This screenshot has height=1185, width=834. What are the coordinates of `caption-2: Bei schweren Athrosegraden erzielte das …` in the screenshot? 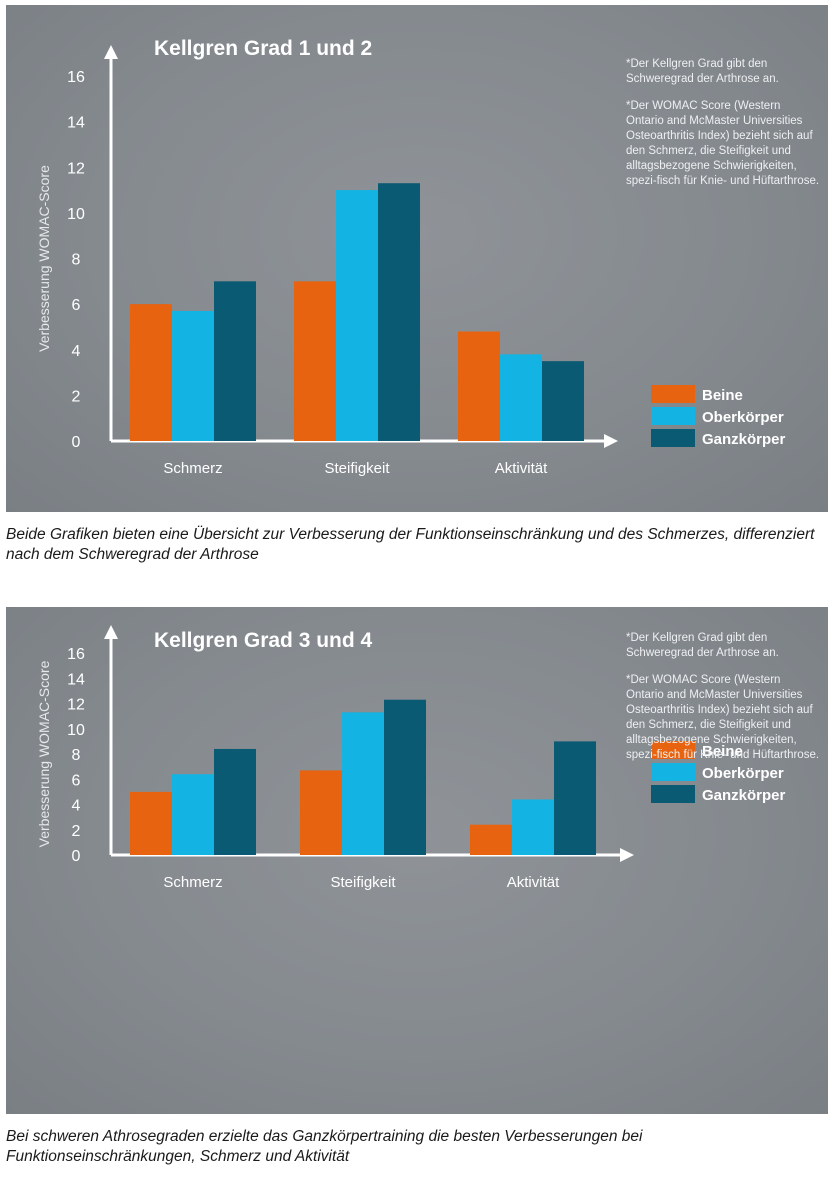 It's located at (324, 1146).